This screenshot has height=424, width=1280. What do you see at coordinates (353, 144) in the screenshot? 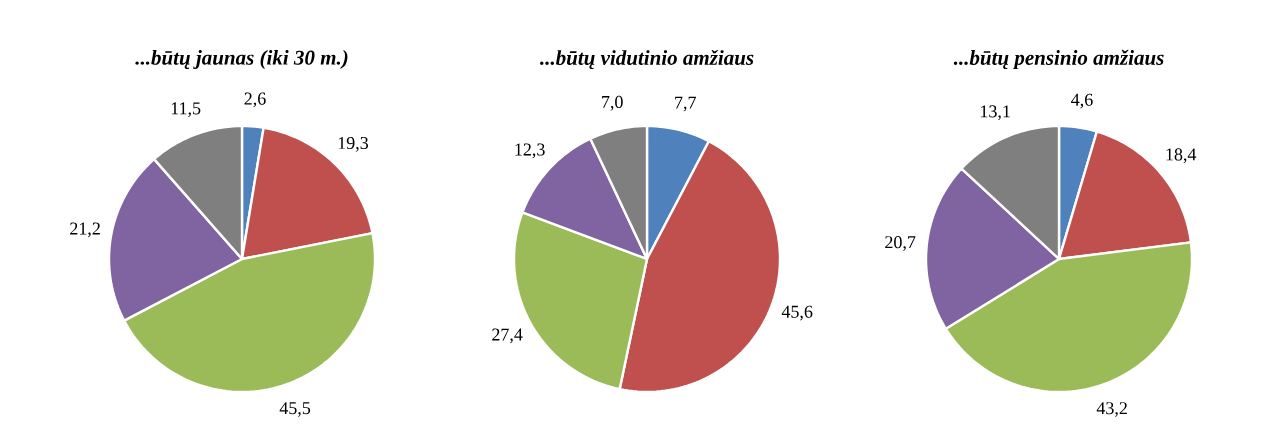
I see `data-label: 19,3` at bounding box center [353, 144].